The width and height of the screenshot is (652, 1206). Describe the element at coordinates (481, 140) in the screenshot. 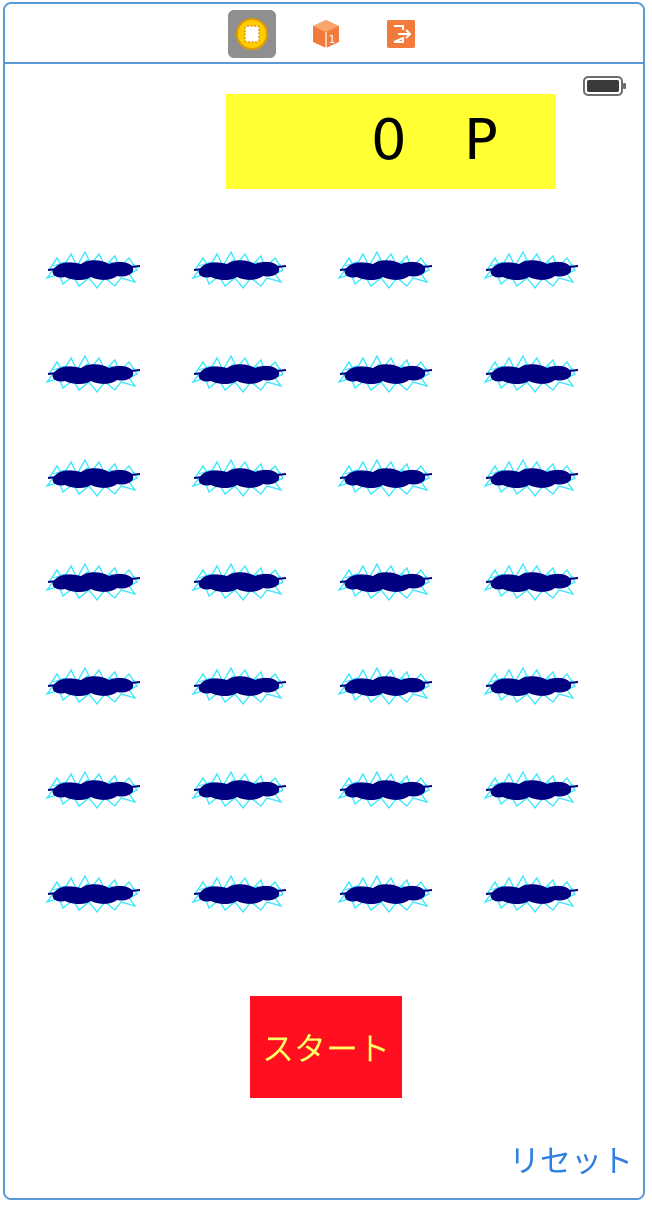

I see `score-unit: P` at that location.